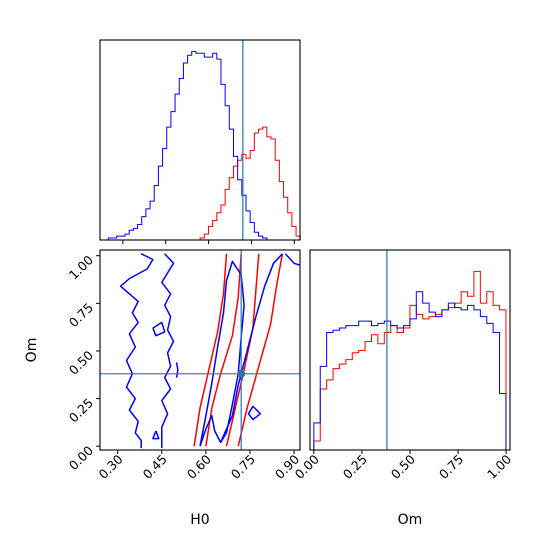  I want to click on h0-histogram-panel, so click(200, 141).